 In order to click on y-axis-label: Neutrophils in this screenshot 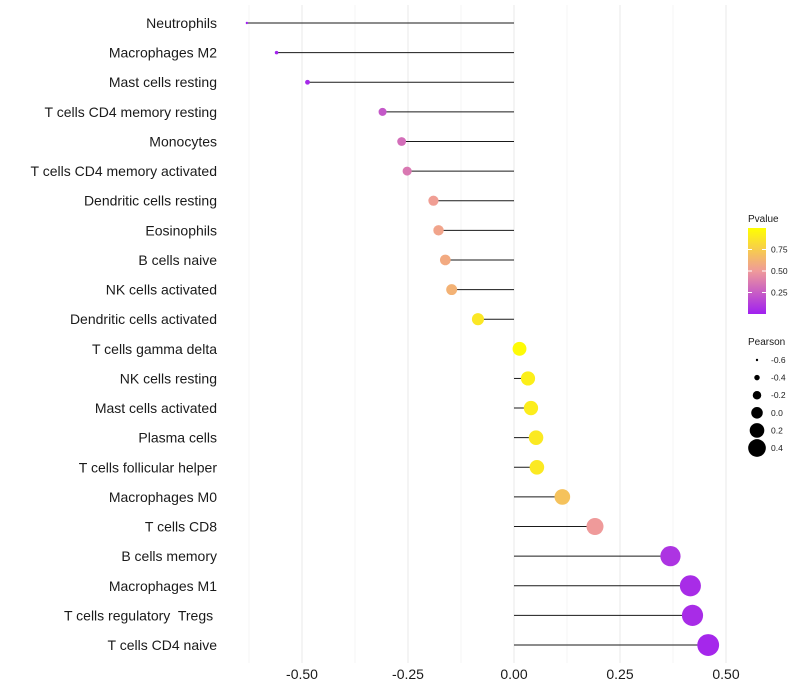, I will do `click(181, 23)`.